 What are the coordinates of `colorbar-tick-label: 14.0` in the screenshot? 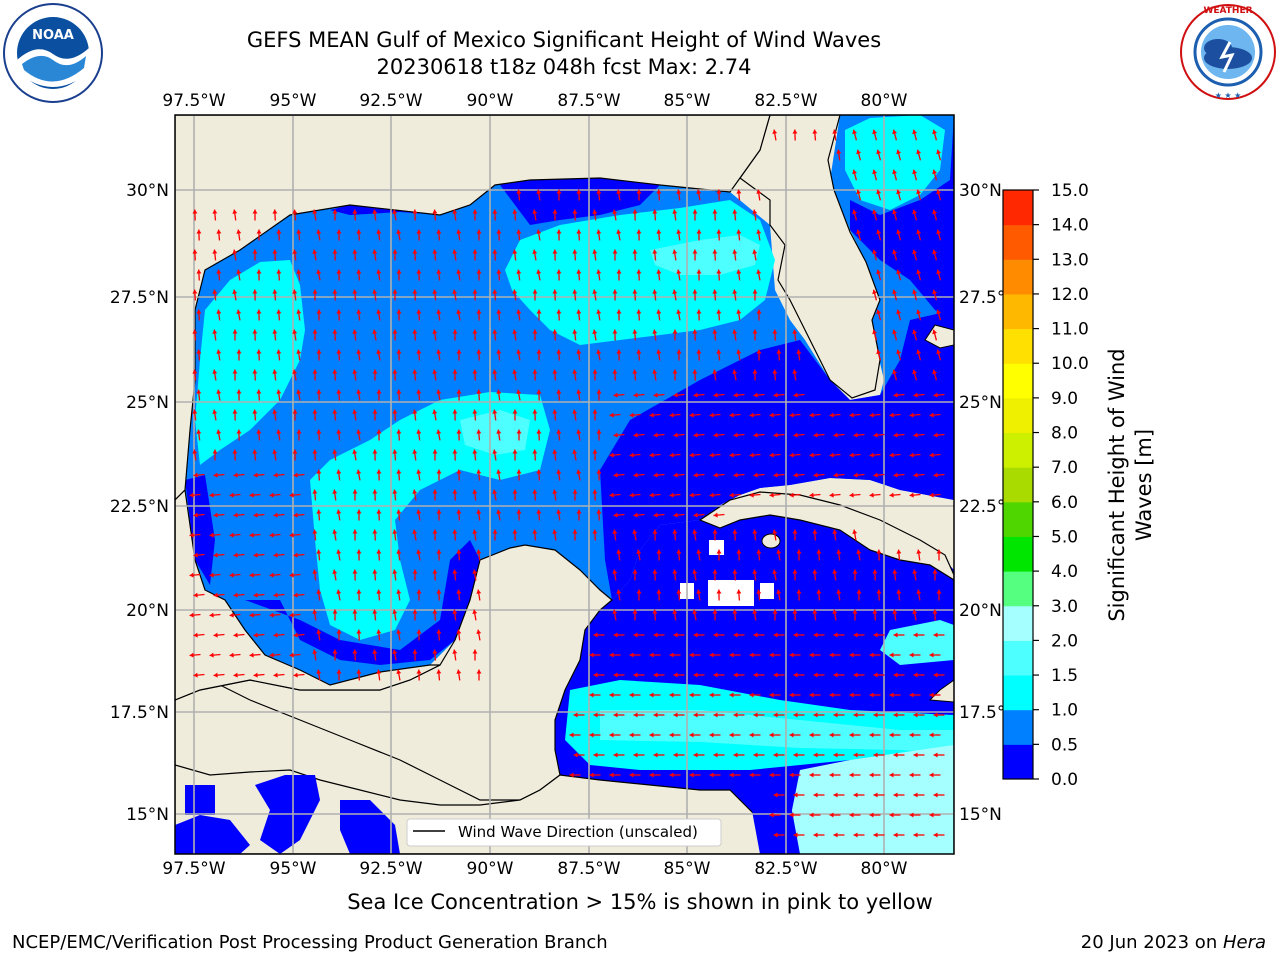 It's located at (1070, 226).